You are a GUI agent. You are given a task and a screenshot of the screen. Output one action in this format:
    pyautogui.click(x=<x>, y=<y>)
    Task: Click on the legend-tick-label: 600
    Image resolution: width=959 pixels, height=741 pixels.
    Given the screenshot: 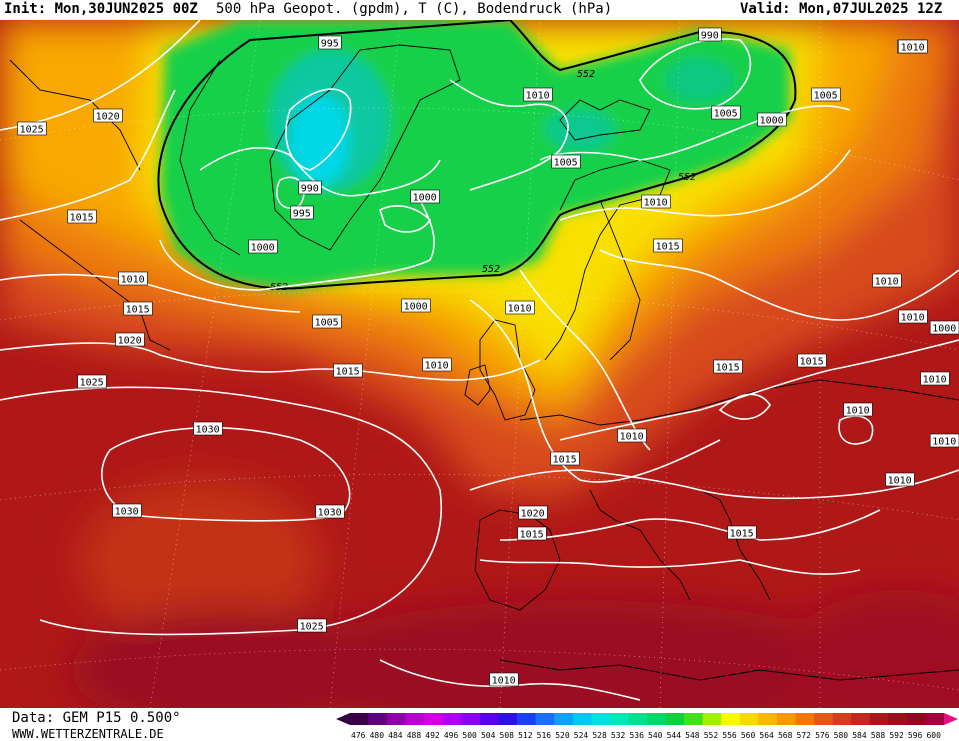 What is the action you would take?
    pyautogui.click(x=933, y=735)
    